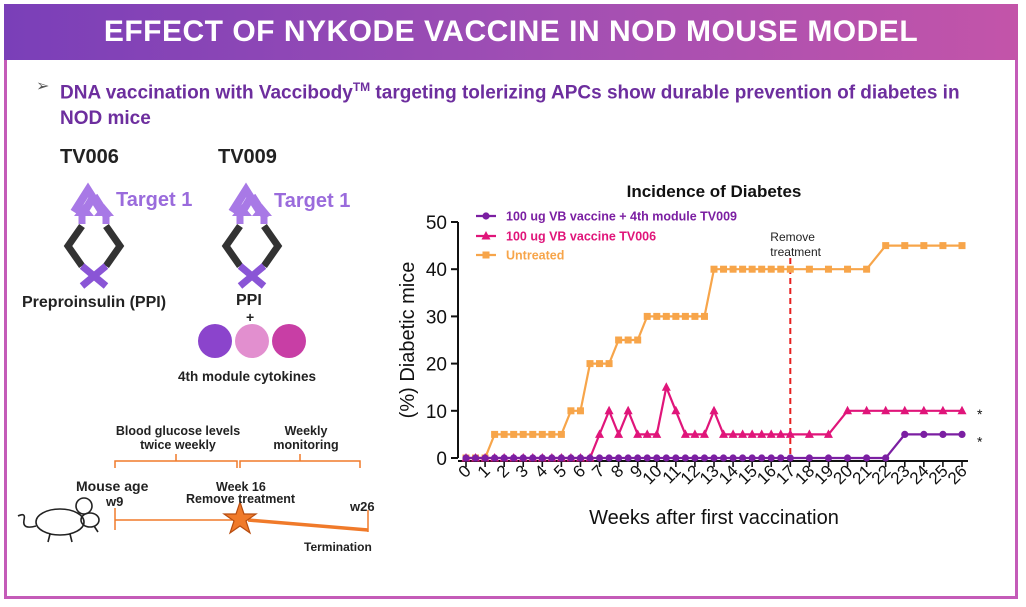 The width and height of the screenshot is (1026, 607). I want to click on x-tick-label: 5, so click(560, 471).